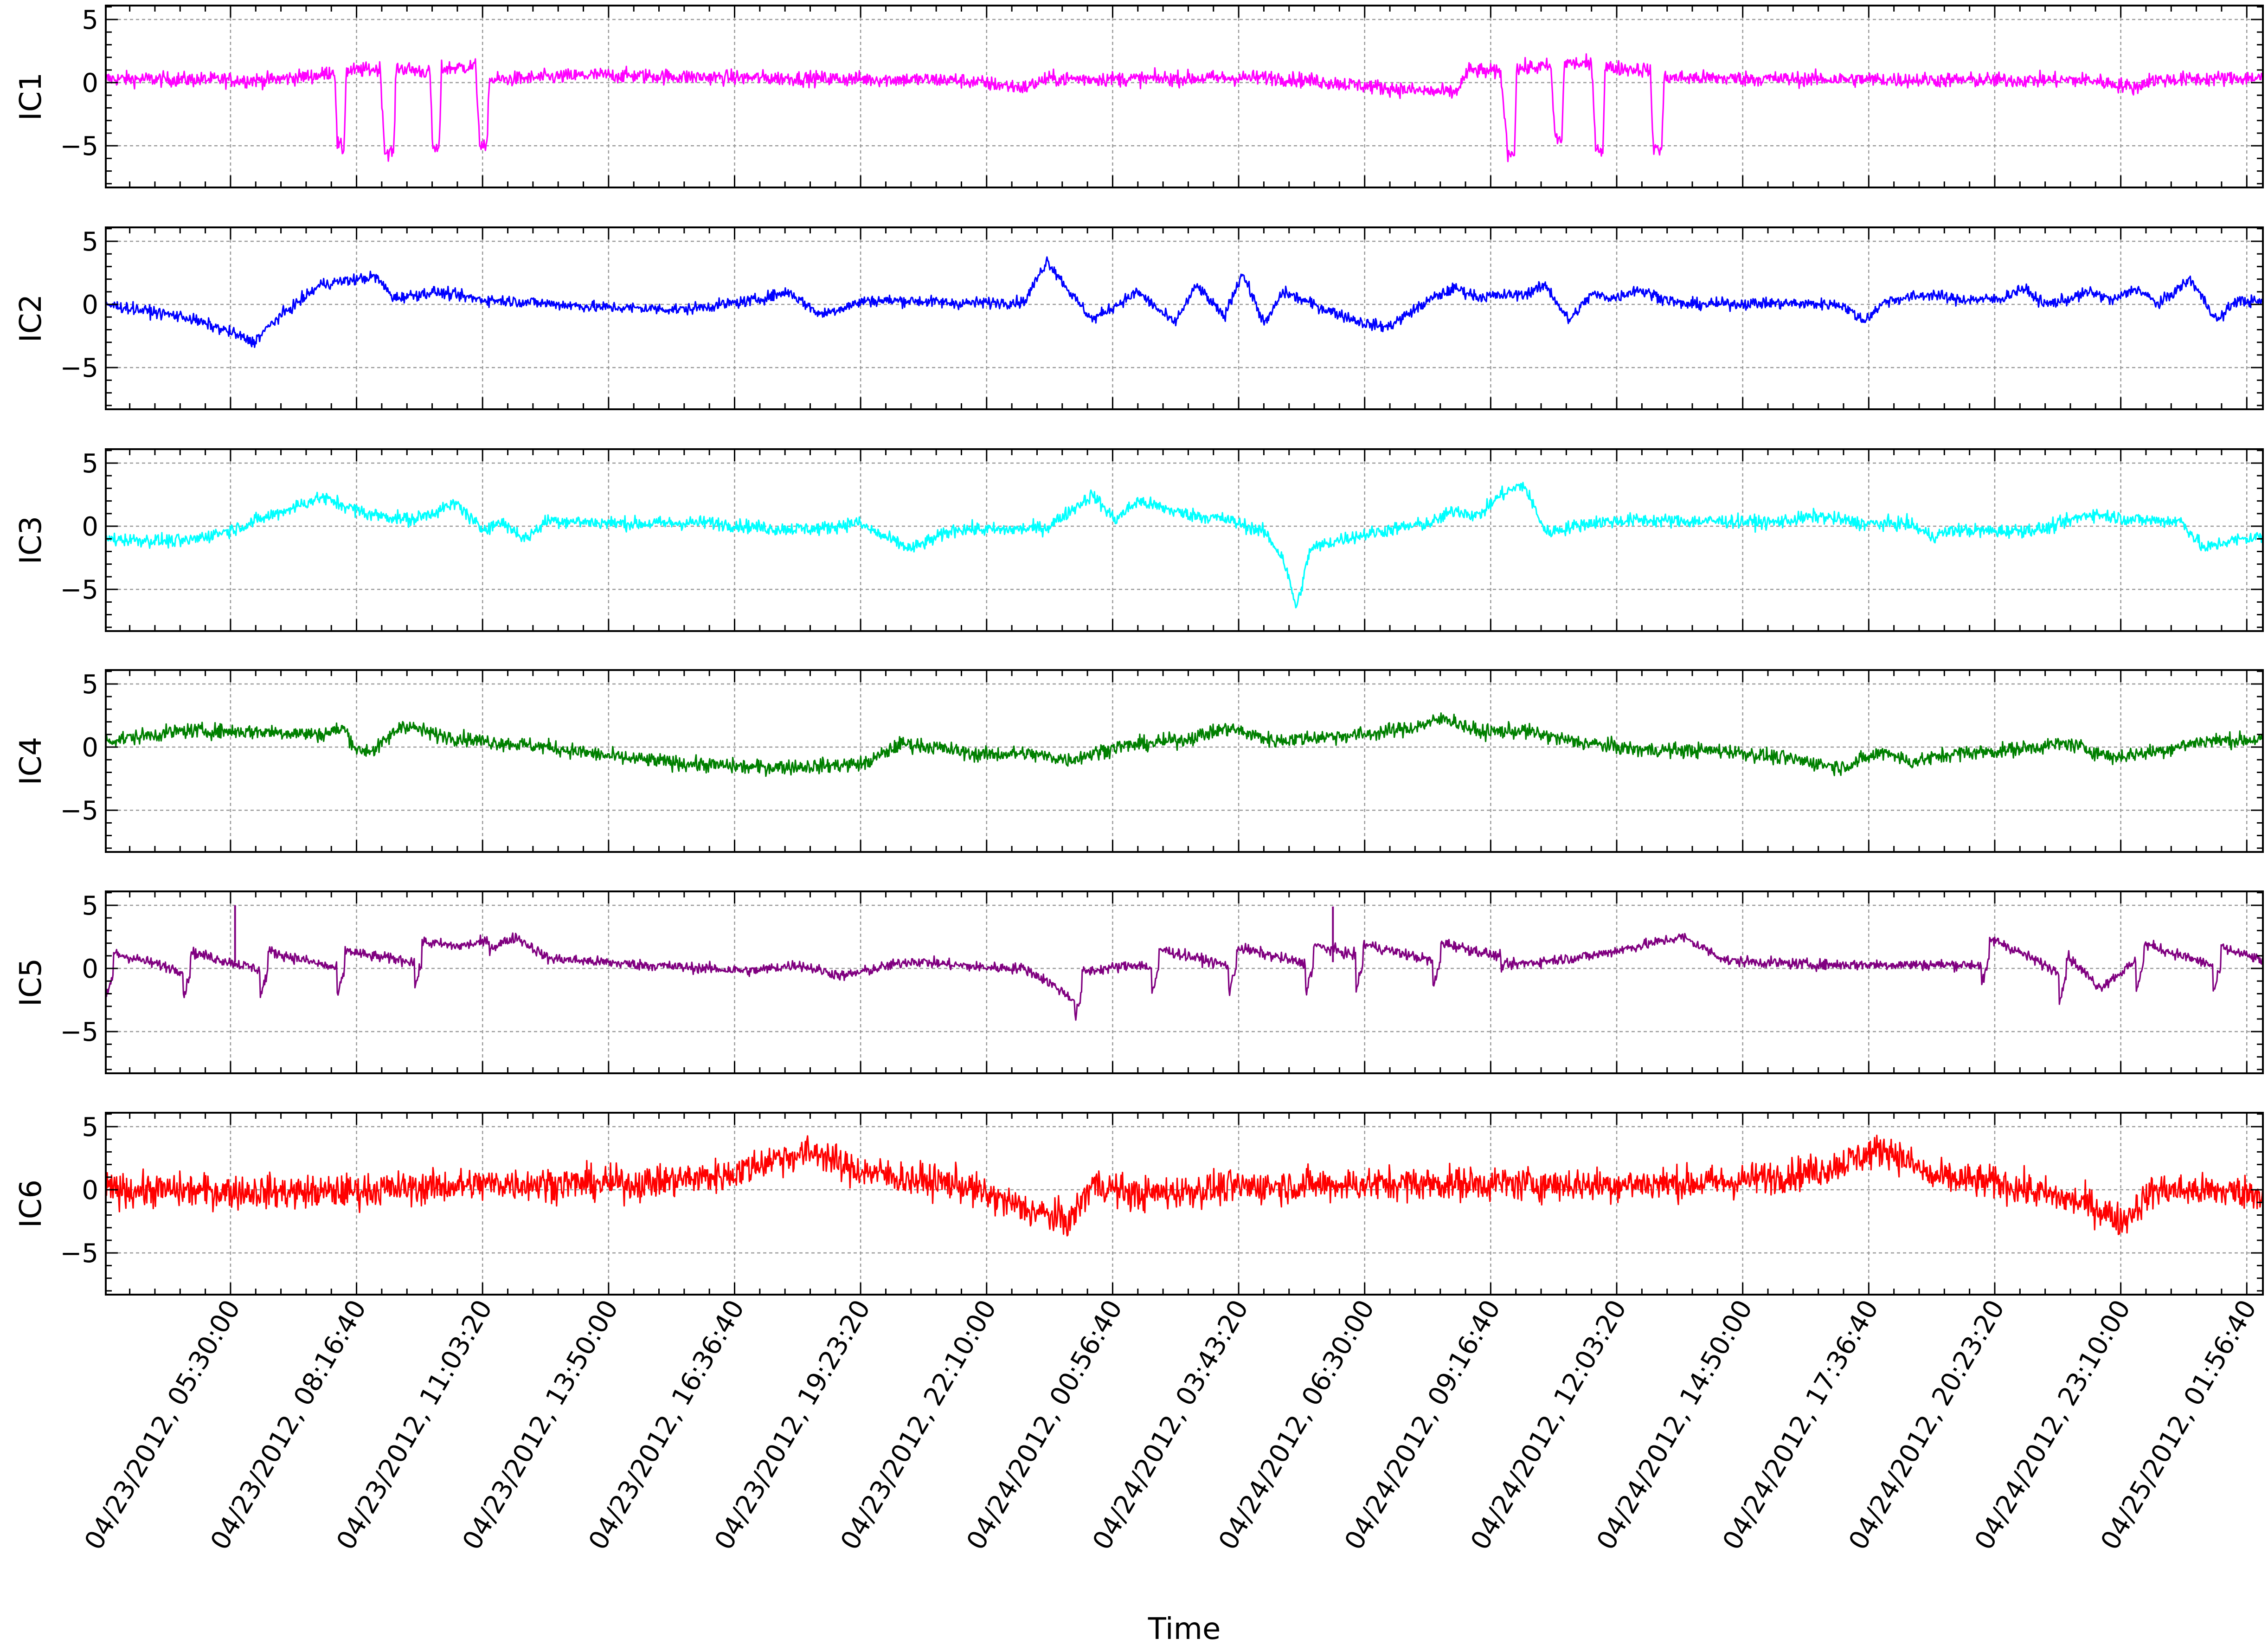 This screenshot has height=1651, width=2268. What do you see at coordinates (1184, 1186) in the screenshot?
I see `series-line-ic6` at bounding box center [1184, 1186].